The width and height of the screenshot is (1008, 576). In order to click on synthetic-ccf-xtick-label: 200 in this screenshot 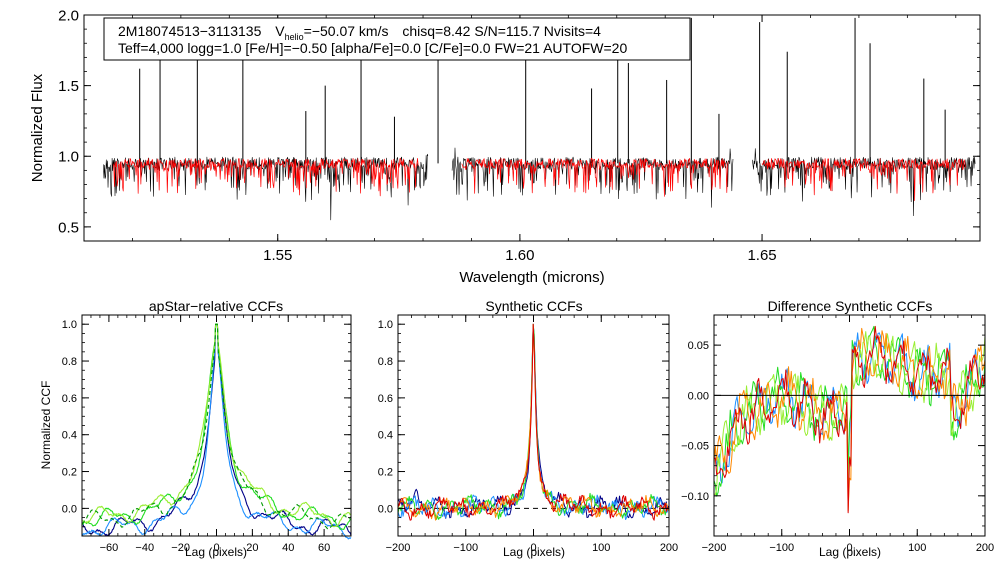, I will do `click(669, 548)`.